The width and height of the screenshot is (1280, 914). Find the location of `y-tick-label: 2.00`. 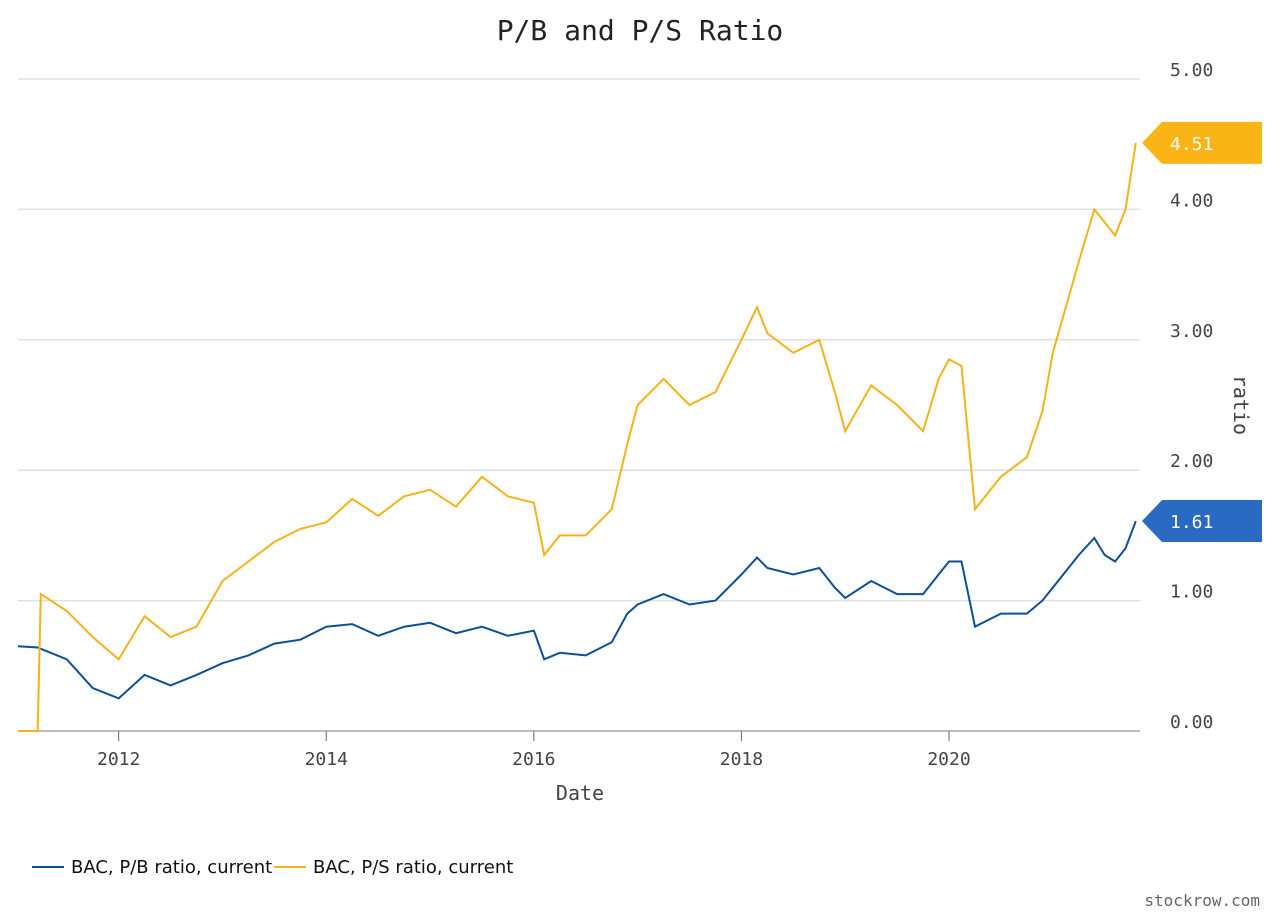

y-tick-label: 2.00 is located at coordinates (1191, 461).